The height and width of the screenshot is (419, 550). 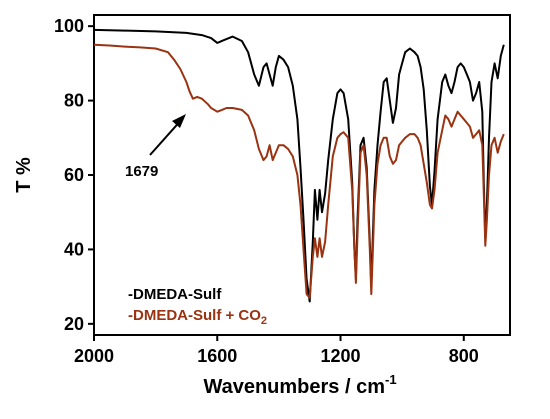 What do you see at coordinates (175, 294) in the screenshot?
I see `legend-entry-1: -DMEDA-Sulf` at bounding box center [175, 294].